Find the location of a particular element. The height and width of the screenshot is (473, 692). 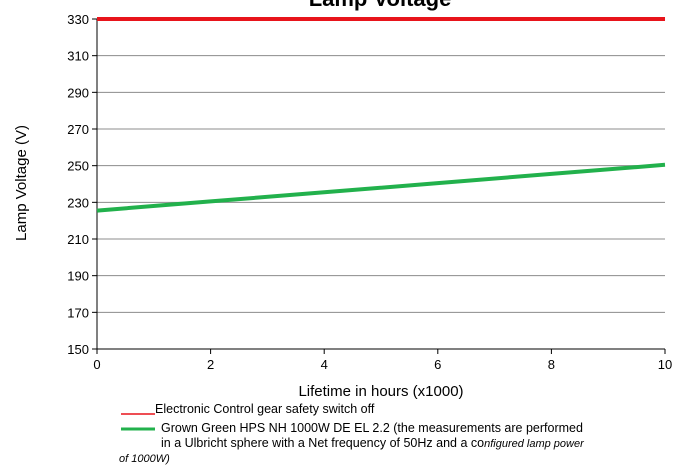

y-axis-label: Lamp Voltage (V) is located at coordinates (21, 183).